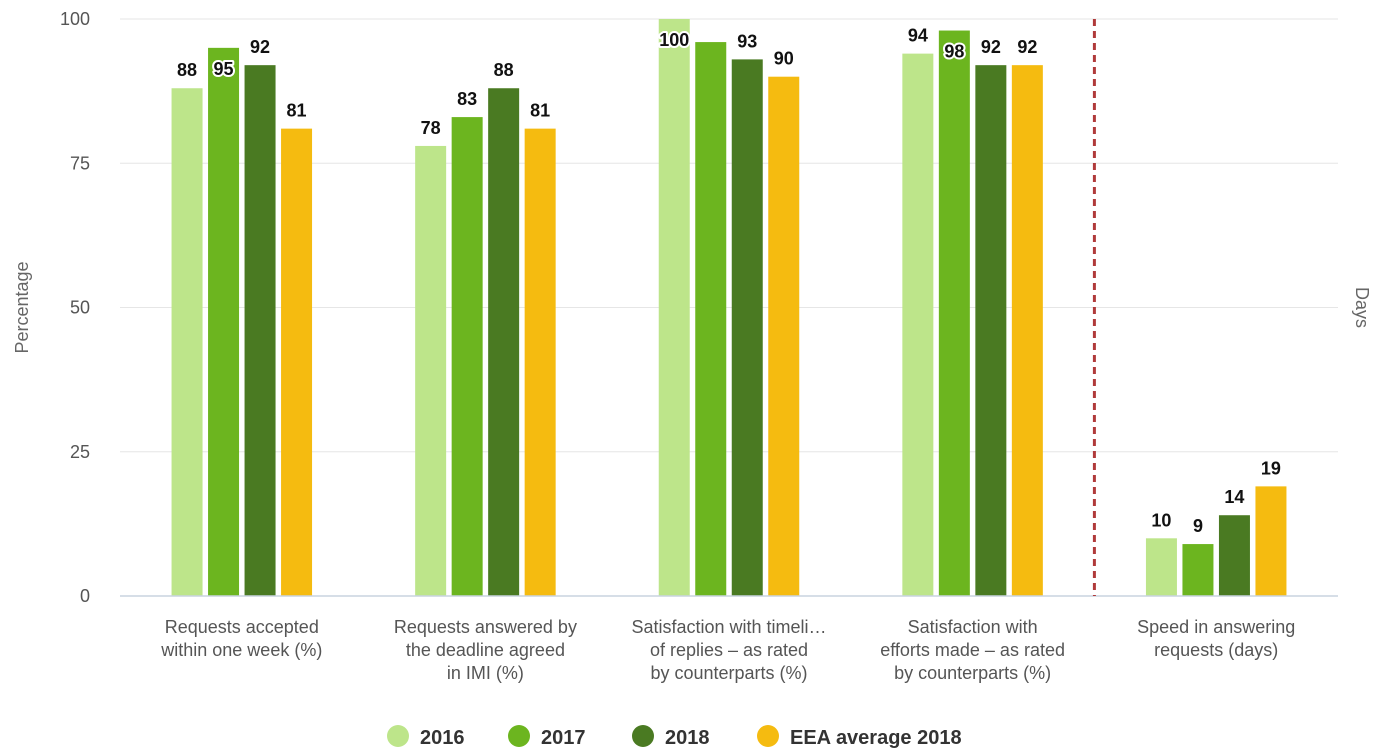 This screenshot has height=756, width=1384. I want to click on data-label: 100, so click(674, 40).